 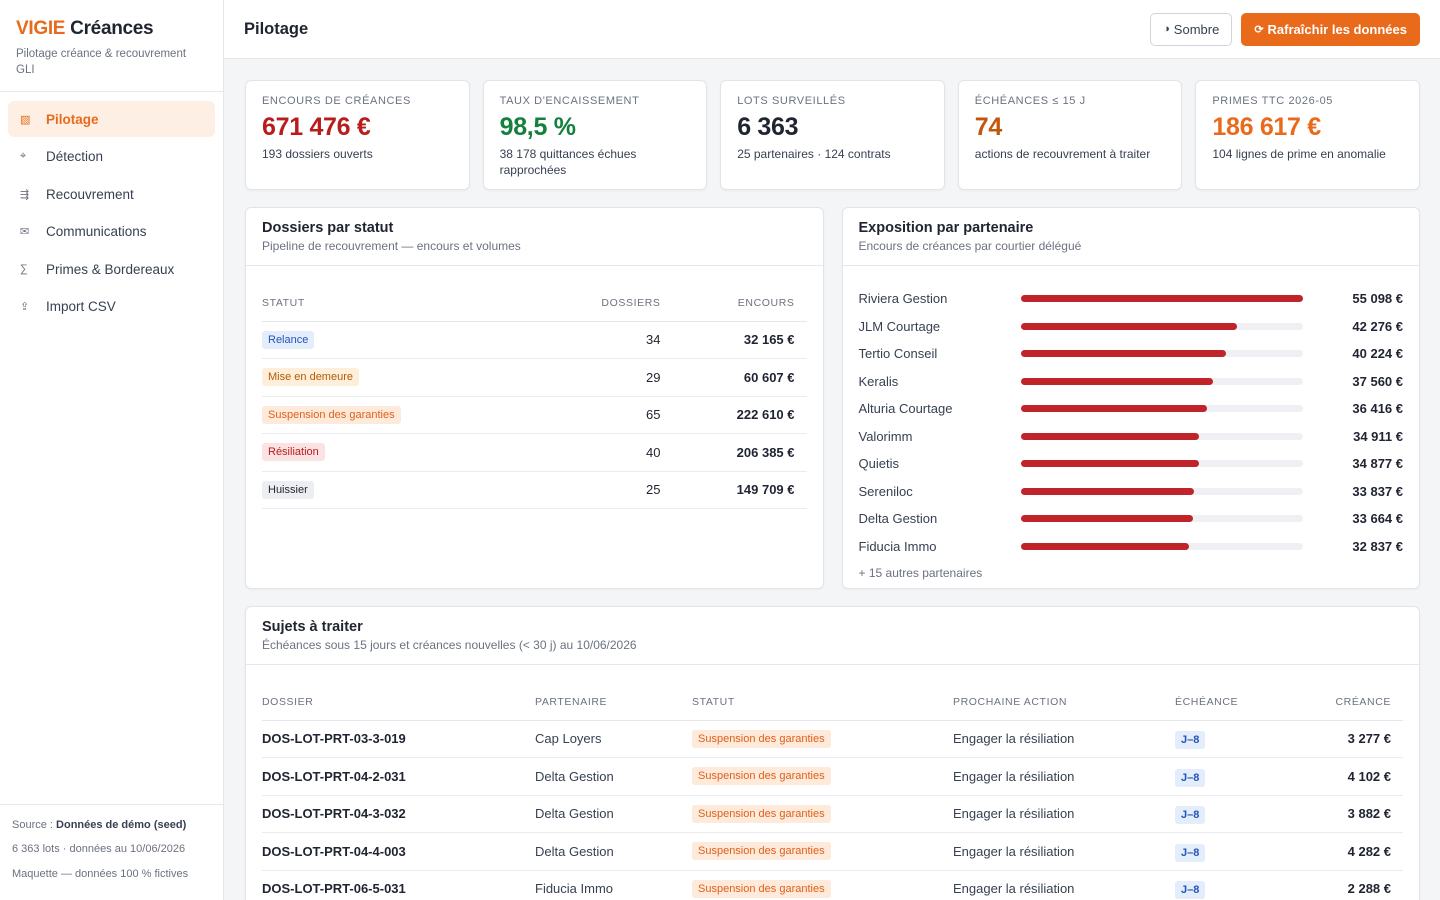 What do you see at coordinates (276, 28) in the screenshot?
I see `page-title: Pilotage` at bounding box center [276, 28].